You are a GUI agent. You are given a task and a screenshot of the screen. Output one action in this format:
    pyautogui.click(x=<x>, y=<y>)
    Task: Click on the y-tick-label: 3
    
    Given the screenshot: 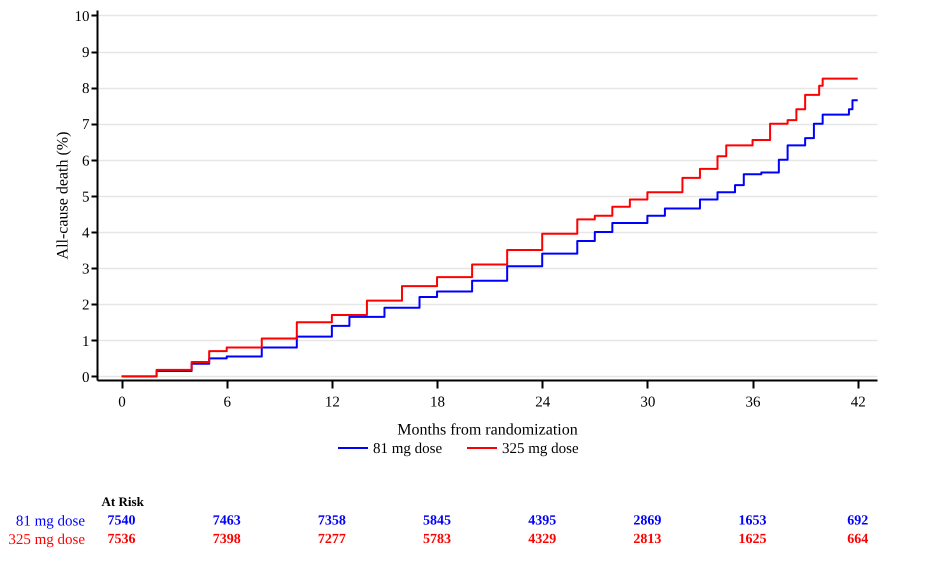 What is the action you would take?
    pyautogui.click(x=86, y=270)
    